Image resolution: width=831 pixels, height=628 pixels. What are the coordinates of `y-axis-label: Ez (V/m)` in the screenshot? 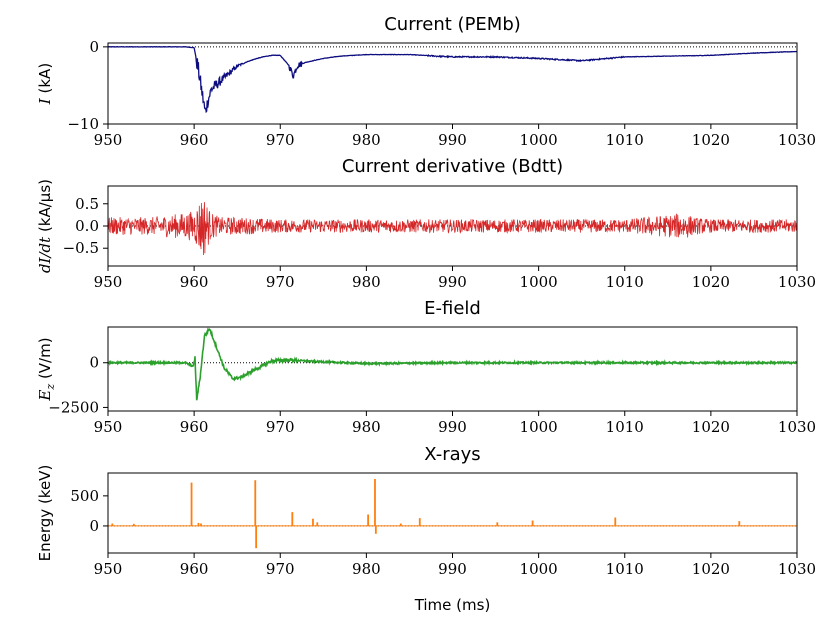 It's located at (46, 369).